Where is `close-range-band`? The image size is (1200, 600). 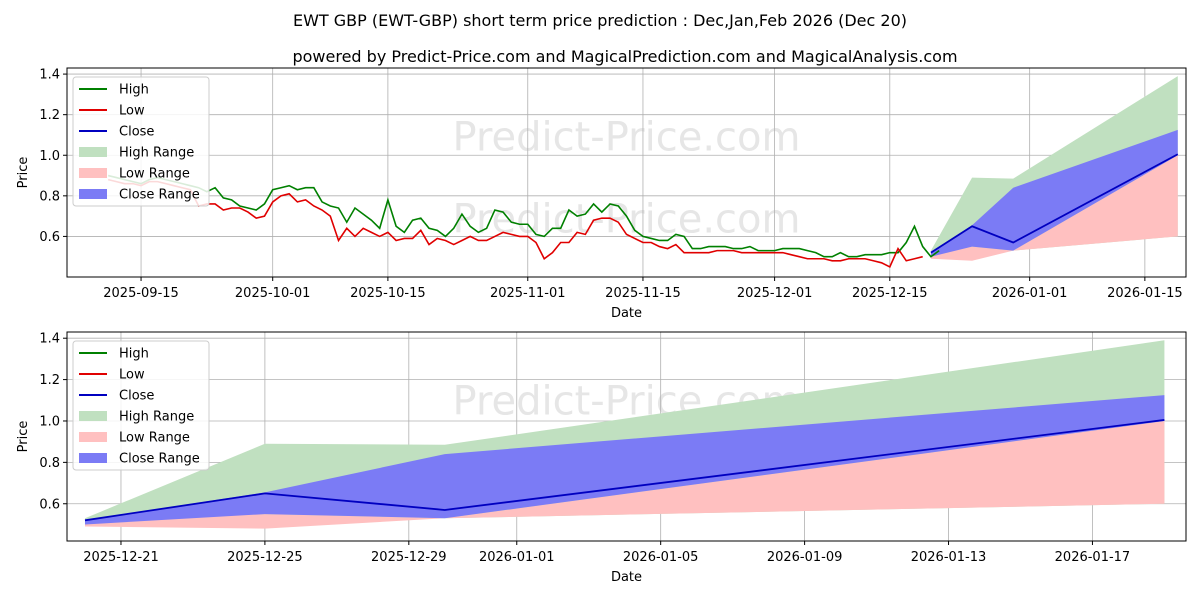 close-range-band is located at coordinates (1054, 193).